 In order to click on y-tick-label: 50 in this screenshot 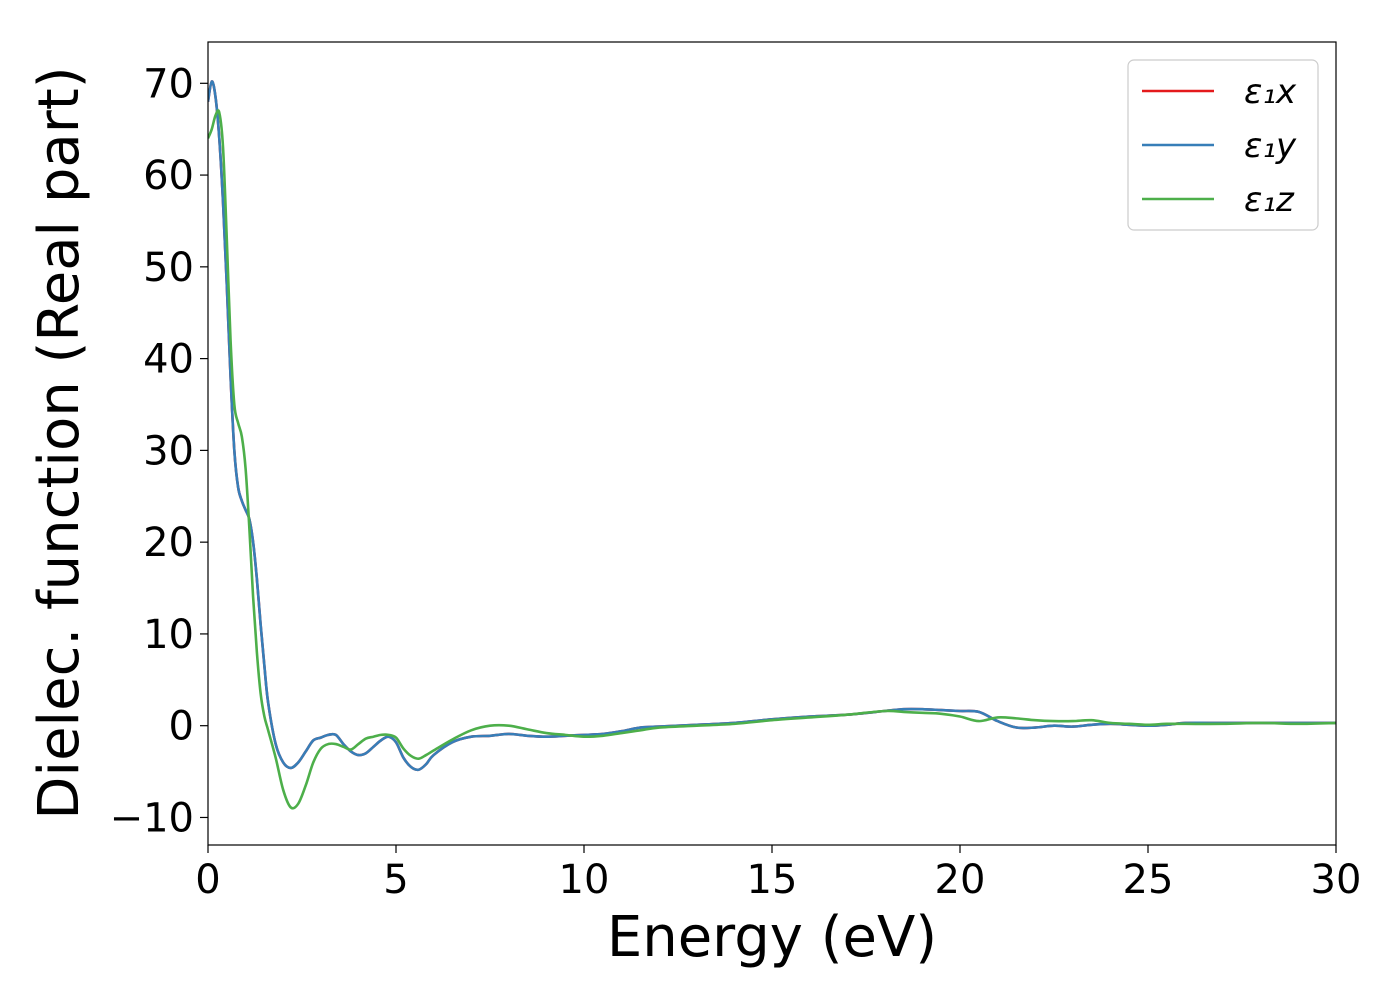, I will do `click(168, 268)`.